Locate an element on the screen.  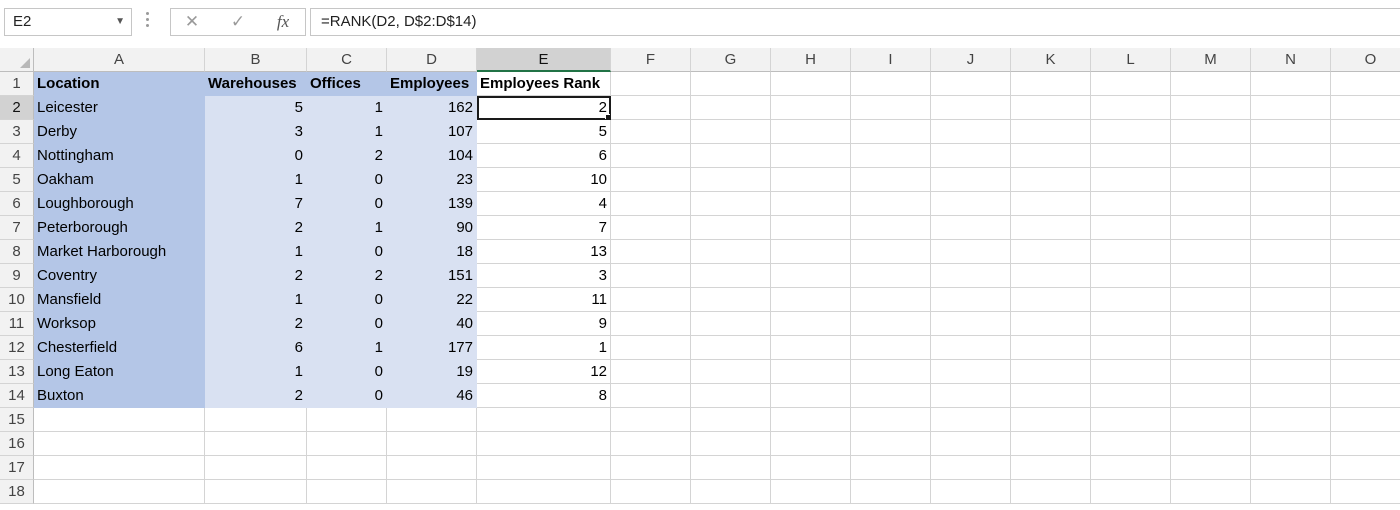
column-header-c: C is located at coordinates (347, 60).